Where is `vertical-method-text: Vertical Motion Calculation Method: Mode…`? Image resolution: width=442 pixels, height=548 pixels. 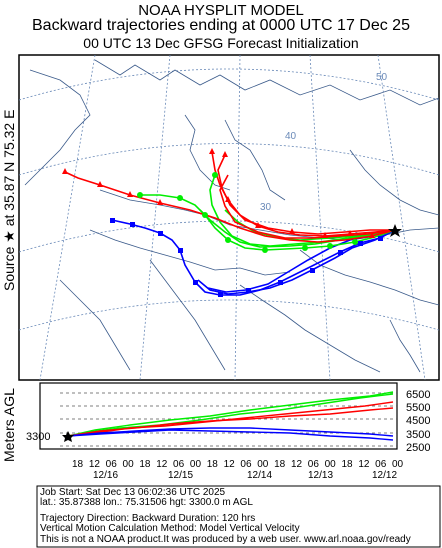
vertical-method-text: Vertical Motion Calculation Method: Mode… is located at coordinates (170, 528).